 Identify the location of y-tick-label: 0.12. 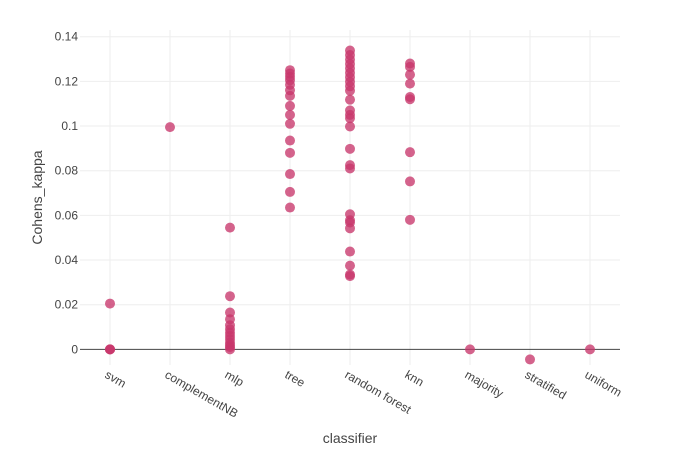
(67, 81).